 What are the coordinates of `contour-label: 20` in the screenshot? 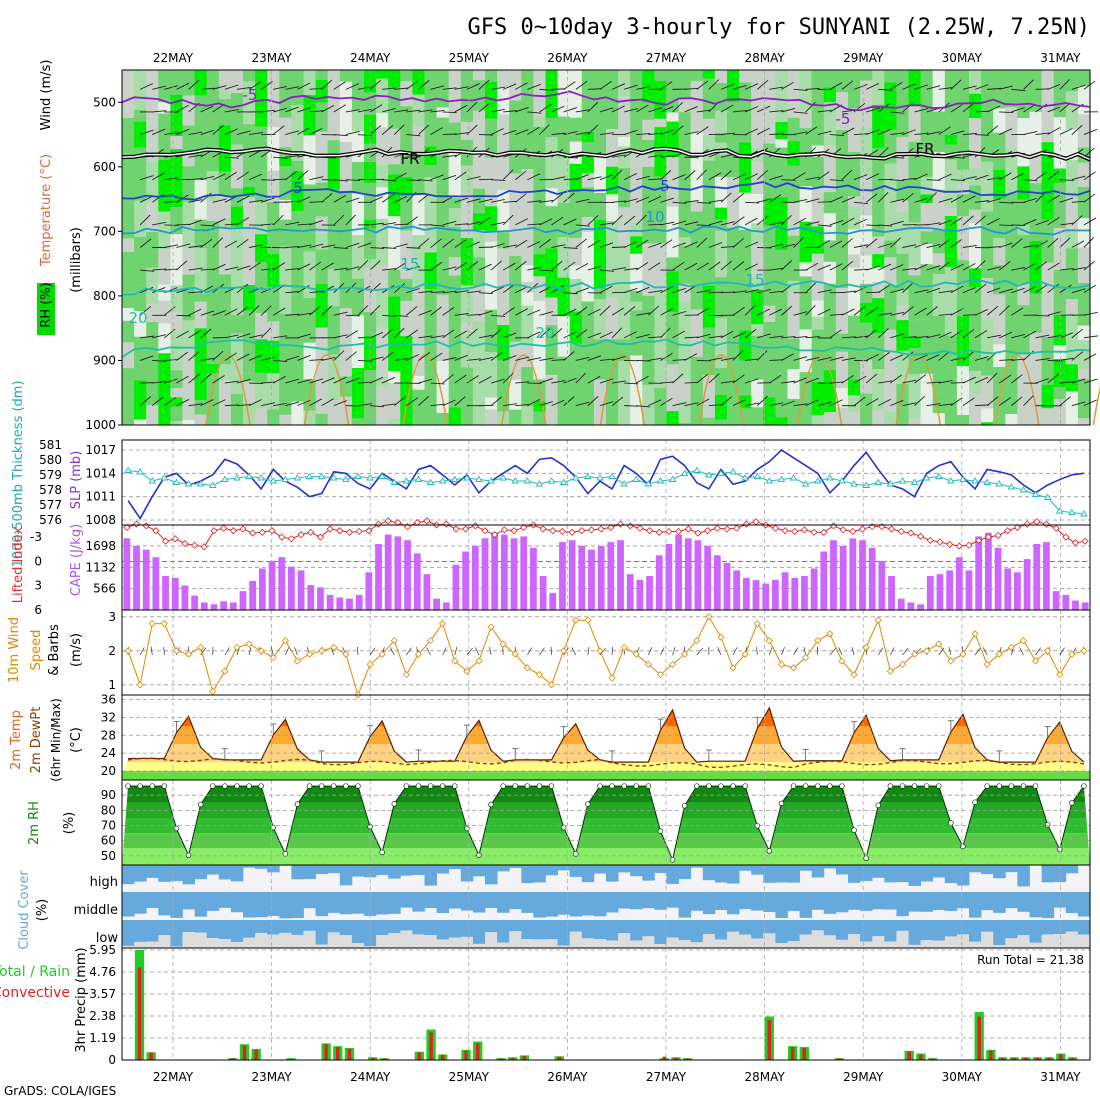 It's located at (137, 318).